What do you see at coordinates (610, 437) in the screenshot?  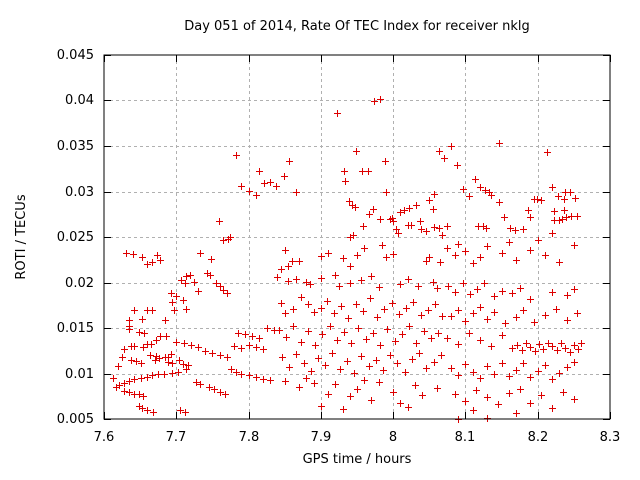 I see `x-tick-label: 8.3` at bounding box center [610, 437].